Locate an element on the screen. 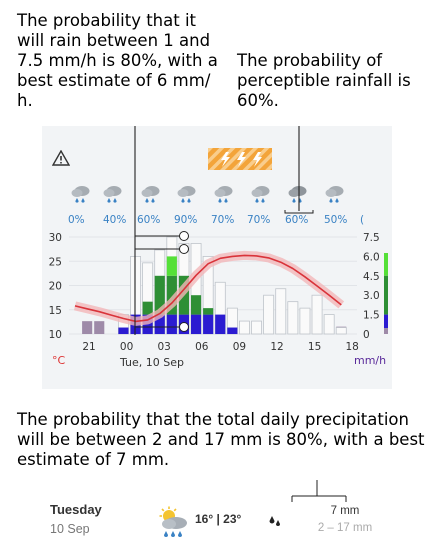  scale-bar-blue is located at coordinates (386, 321).